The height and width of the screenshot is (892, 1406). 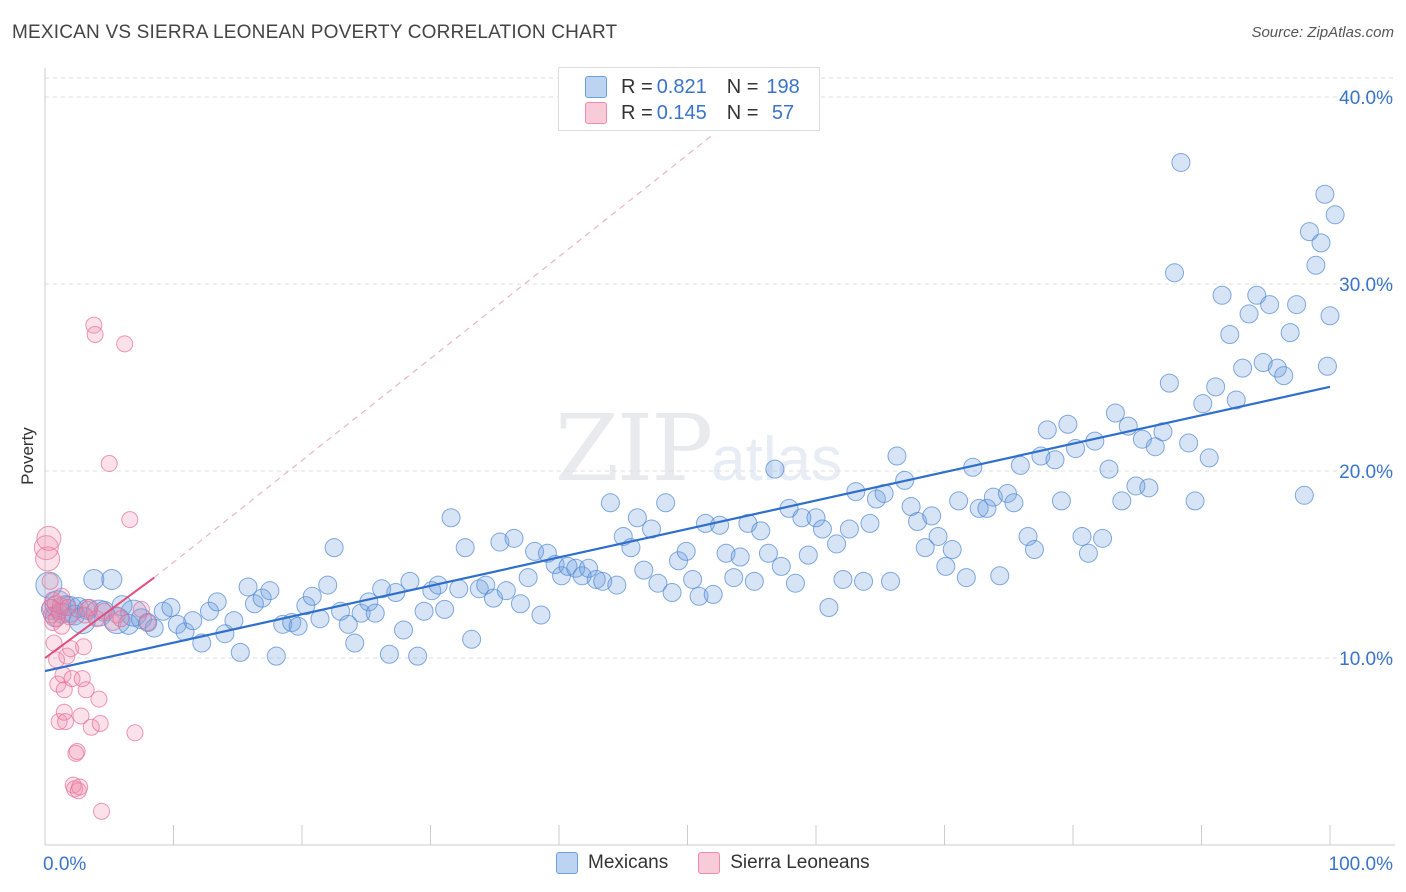 I want to click on legend-label-mexicans: Mexicans, so click(x=628, y=862).